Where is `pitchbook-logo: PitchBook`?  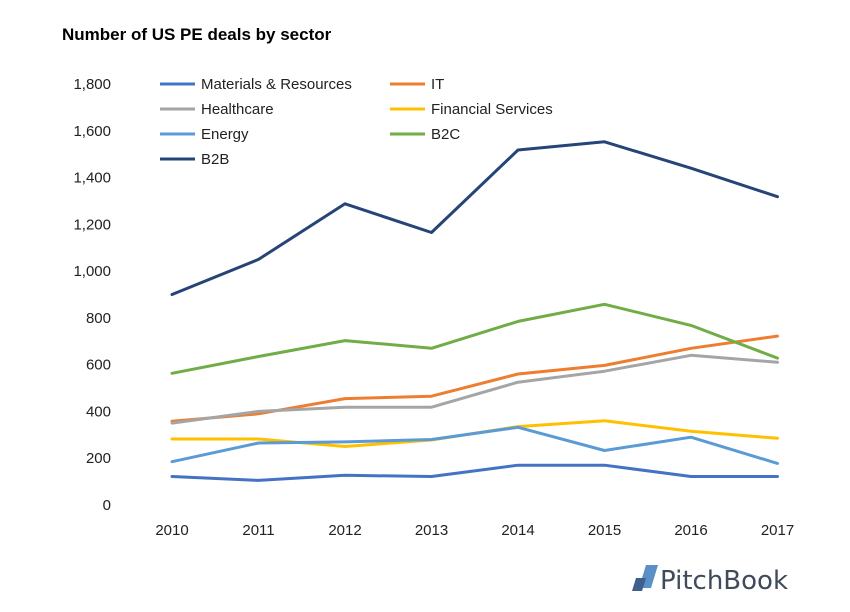
pitchbook-logo: PitchBook is located at coordinates (710, 580).